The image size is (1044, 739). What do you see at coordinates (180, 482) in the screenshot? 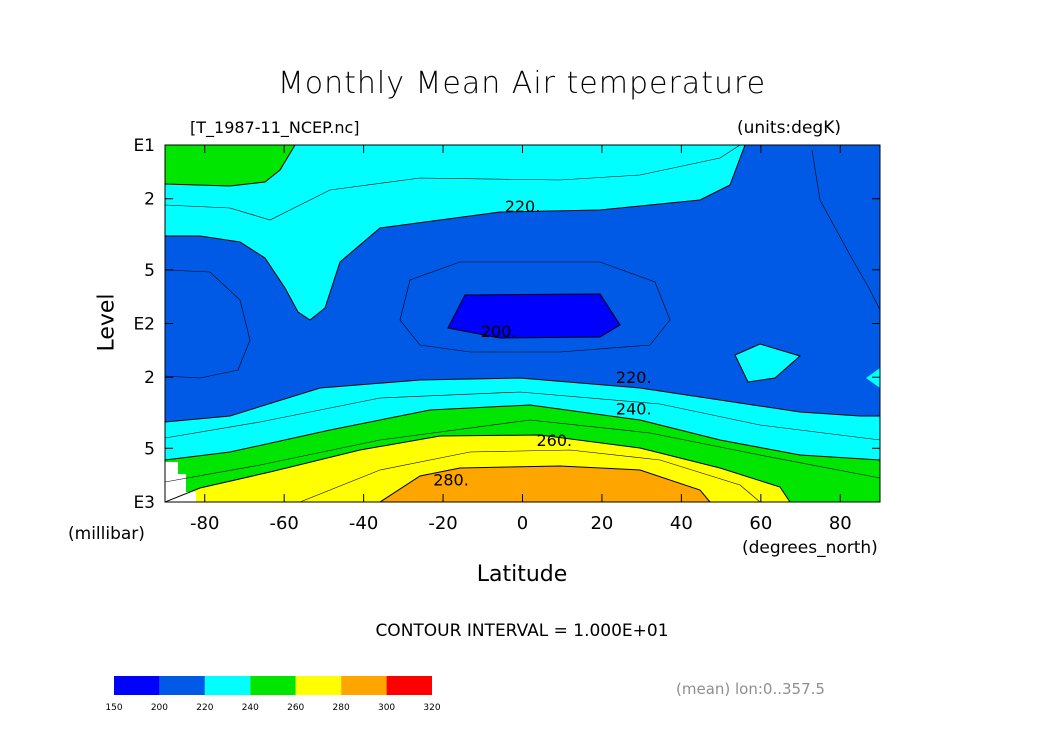
I see `missing-data-patch` at bounding box center [180, 482].